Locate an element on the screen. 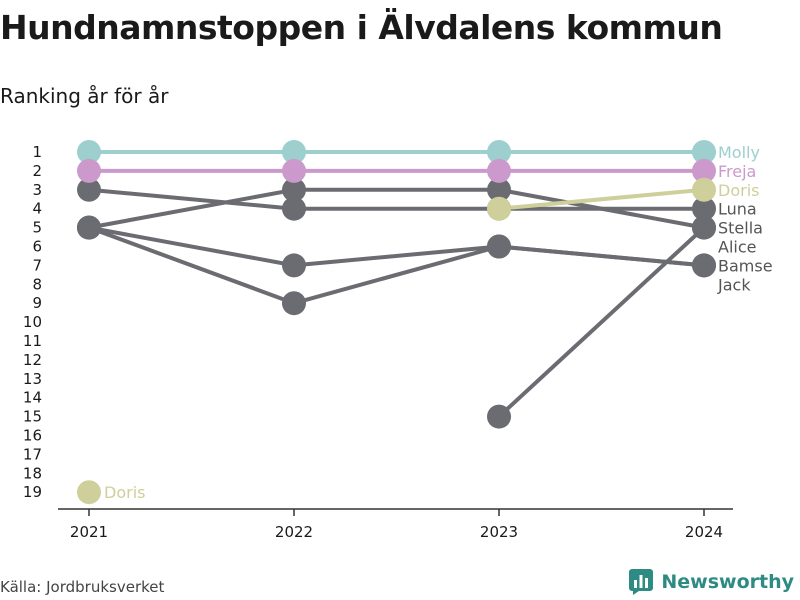  series-line-bamse is located at coordinates (396, 246).